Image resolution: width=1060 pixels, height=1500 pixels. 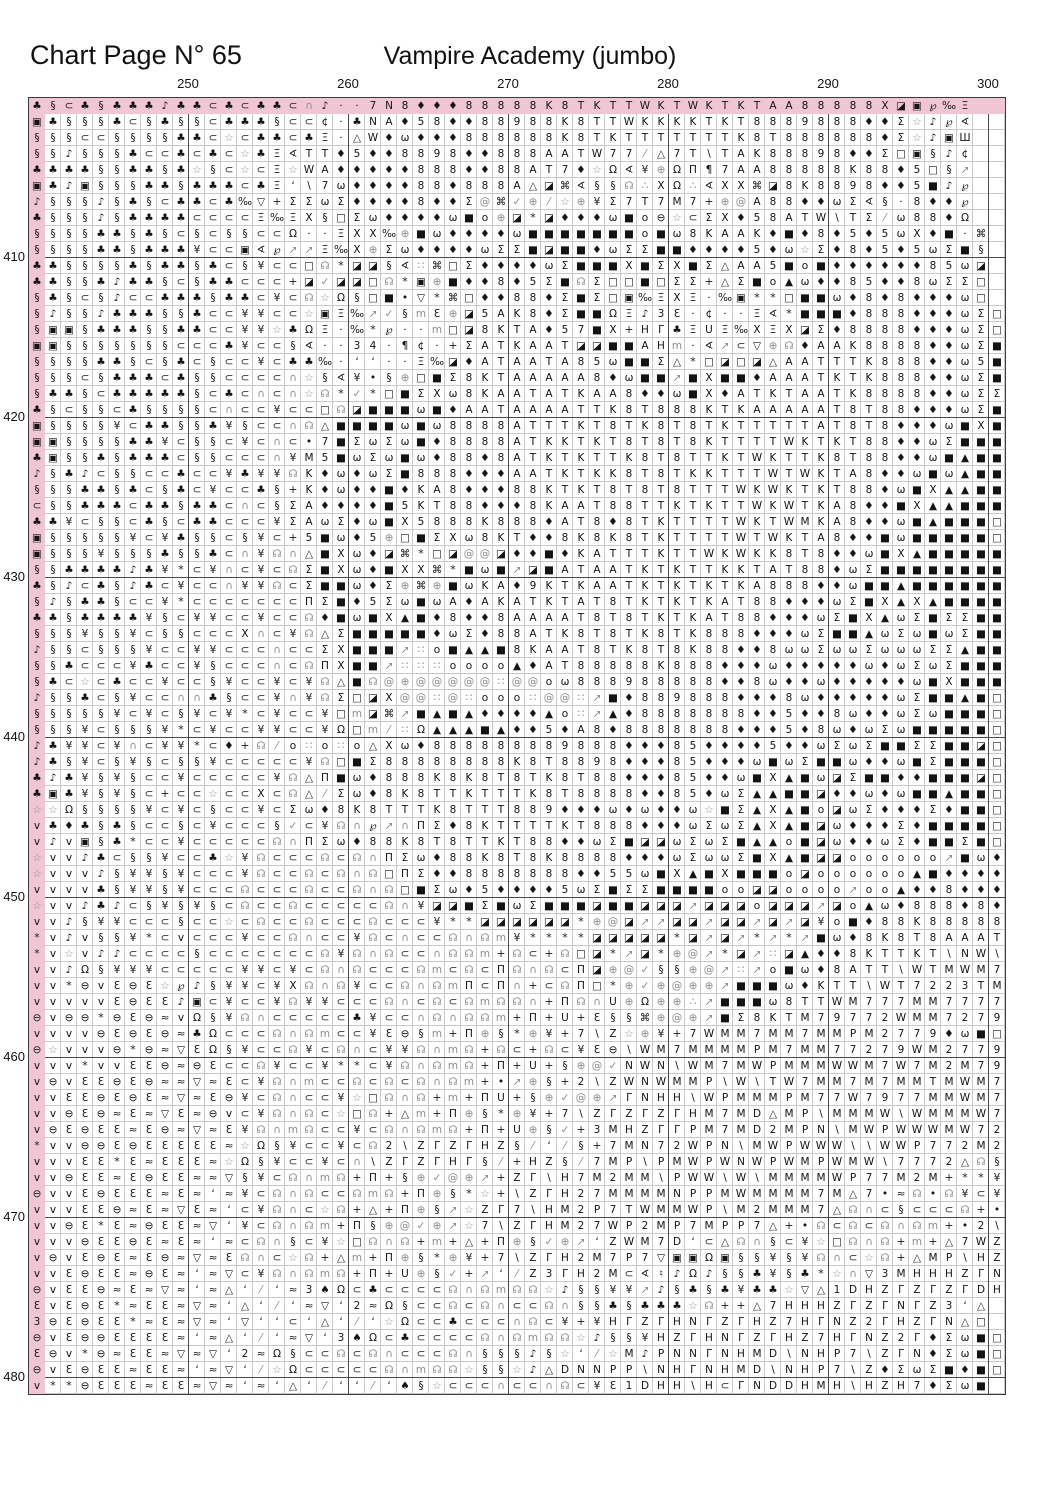 What do you see at coordinates (773, 1386) in the screenshot?
I see `grid-cell: D` at bounding box center [773, 1386].